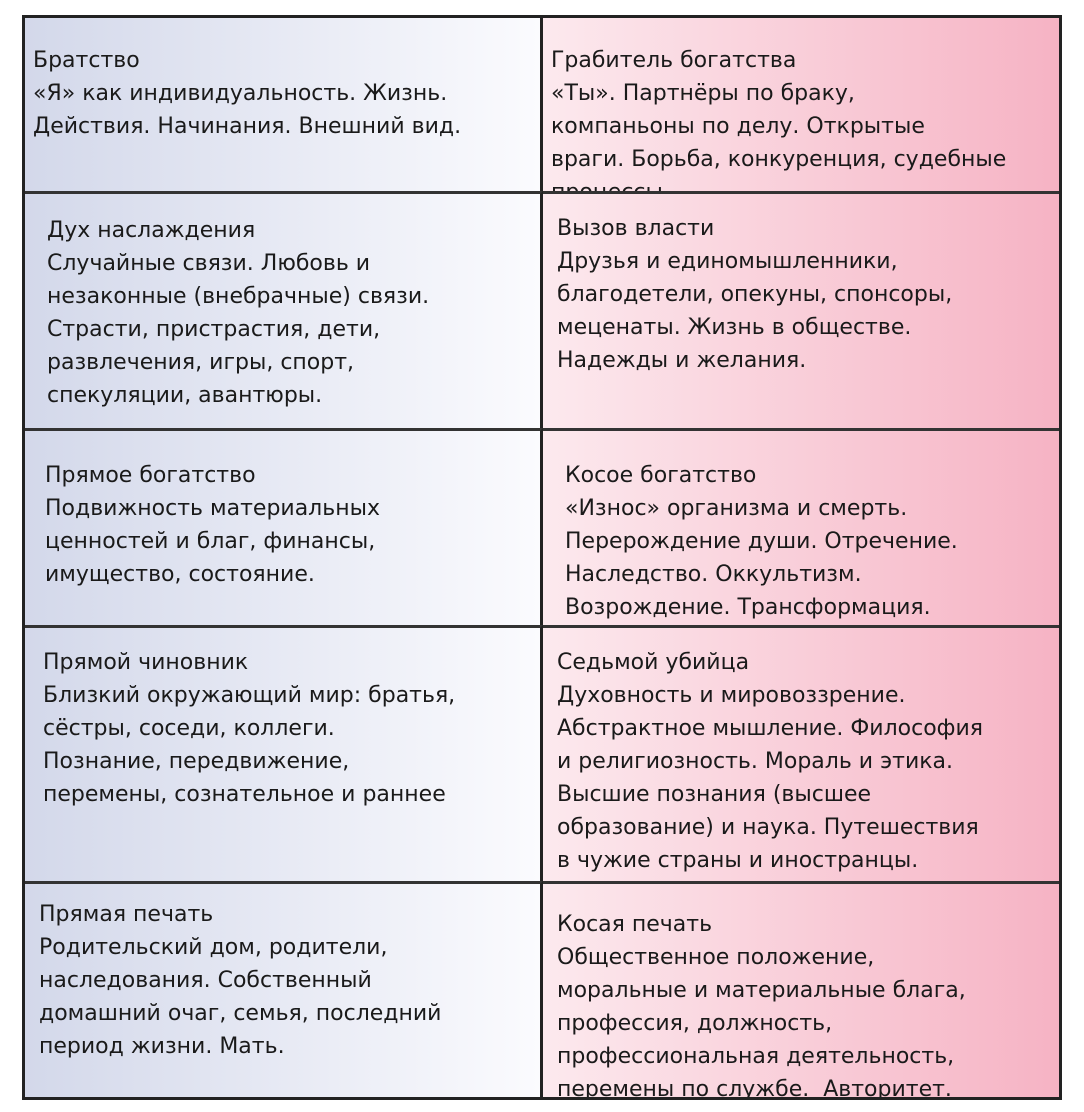 The height and width of the screenshot is (1112, 1084). Describe the element at coordinates (180, 574) in the screenshot. I see `cell-text: имущество, состояние.` at that location.